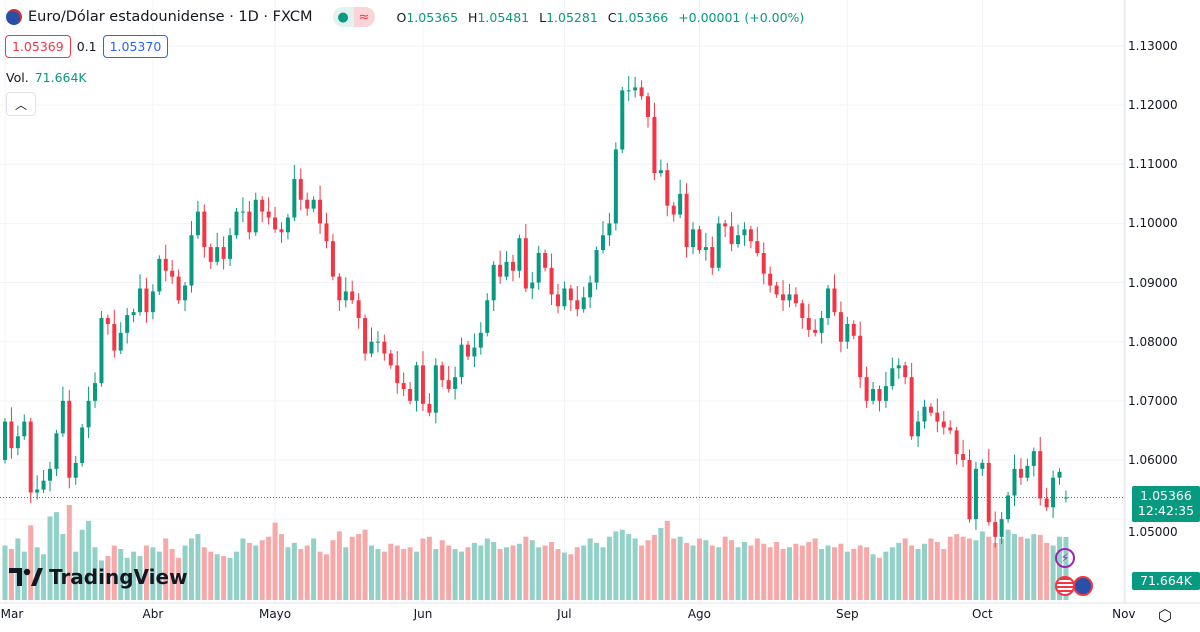  I want to click on us-flag-event-icon, so click(1065, 586).